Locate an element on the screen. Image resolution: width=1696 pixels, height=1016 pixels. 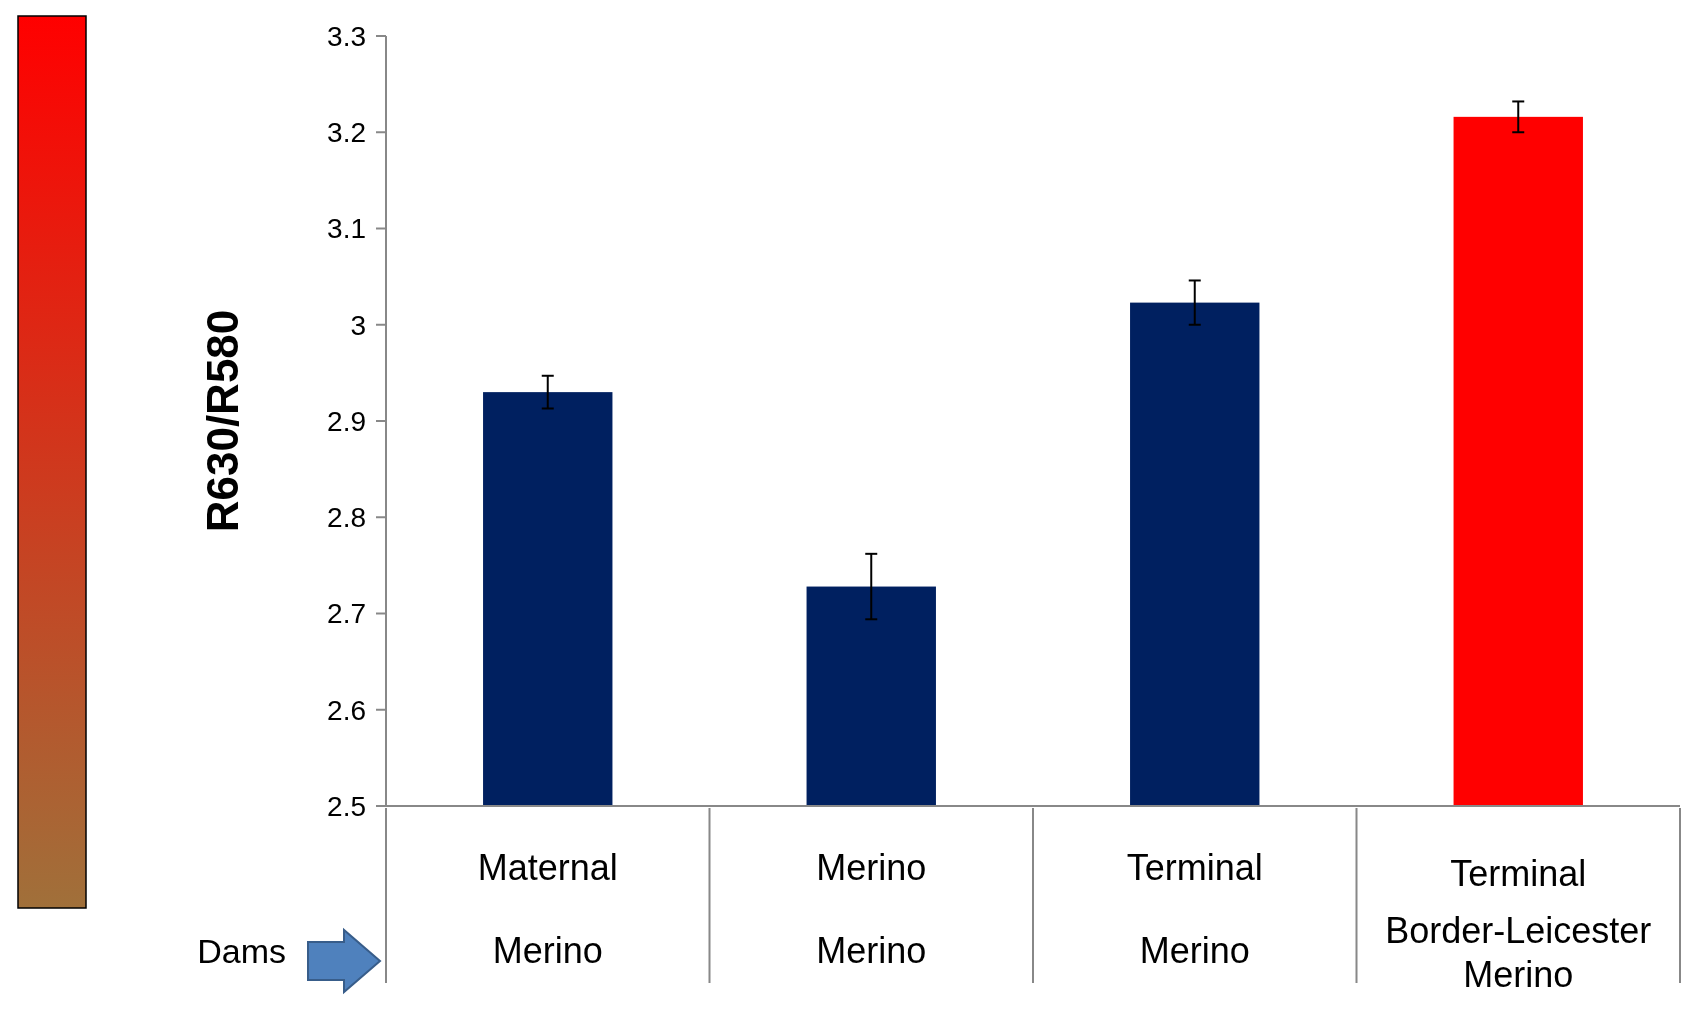
y-tick-label: 3.2 is located at coordinates (346, 133).